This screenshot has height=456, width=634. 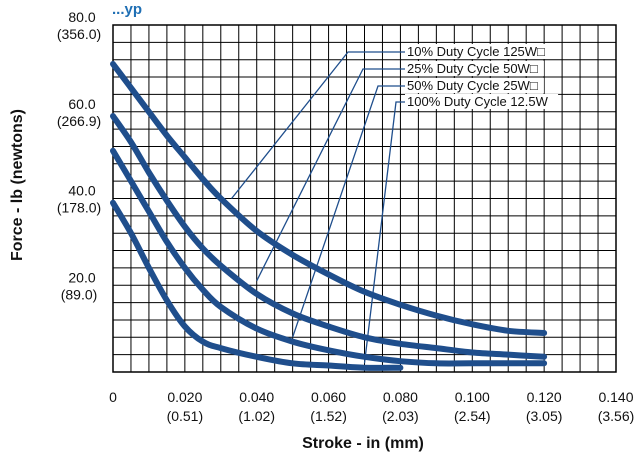 I want to click on y-tick-sublabel: (356.0), so click(x=79, y=34).